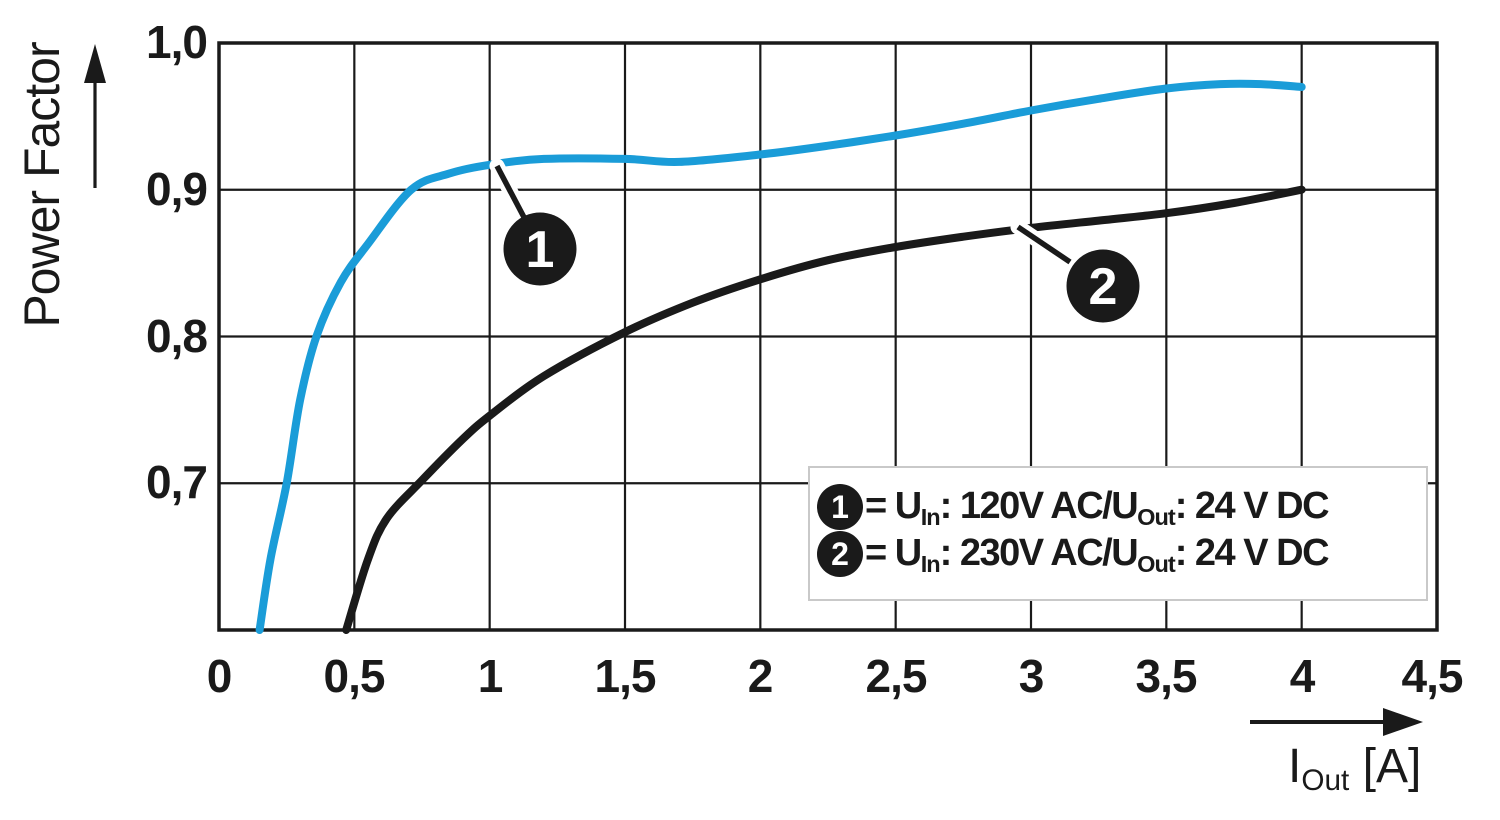 Image resolution: width=1500 pixels, height=820 pixels. I want to click on legend-1-text: : 24 V DC, so click(1252, 506).